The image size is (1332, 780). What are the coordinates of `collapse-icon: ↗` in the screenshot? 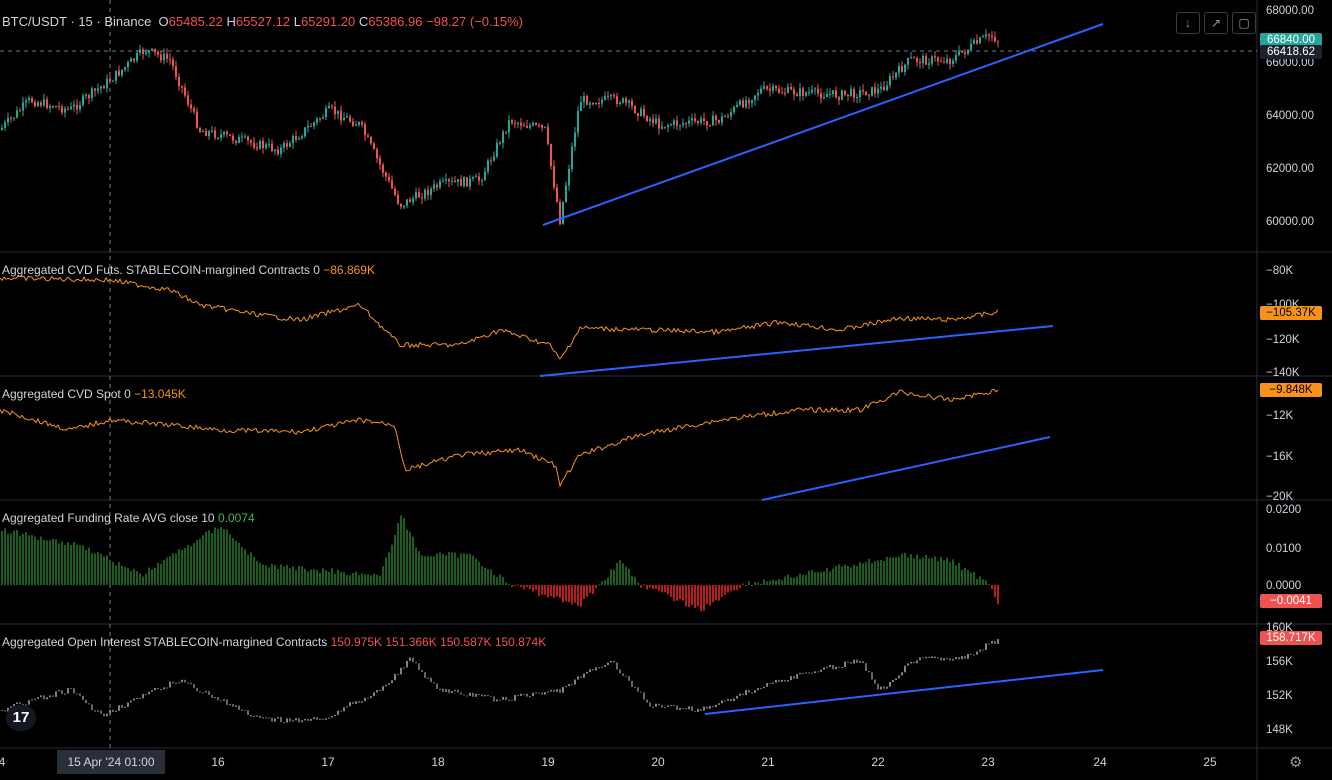 It's located at (1216, 23).